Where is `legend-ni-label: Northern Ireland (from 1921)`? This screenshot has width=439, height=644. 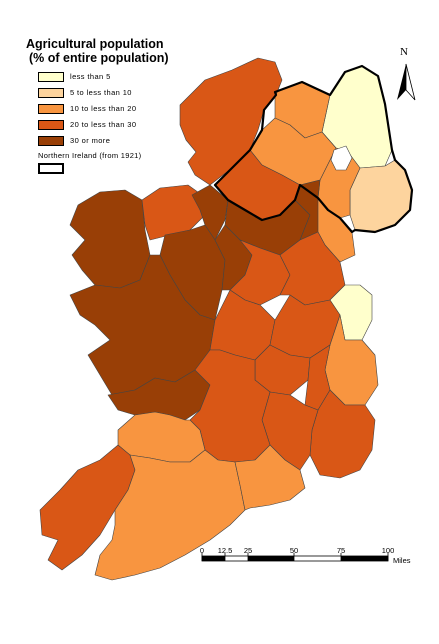 legend-ni-label: Northern Ireland (from 1921) is located at coordinates (90, 155).